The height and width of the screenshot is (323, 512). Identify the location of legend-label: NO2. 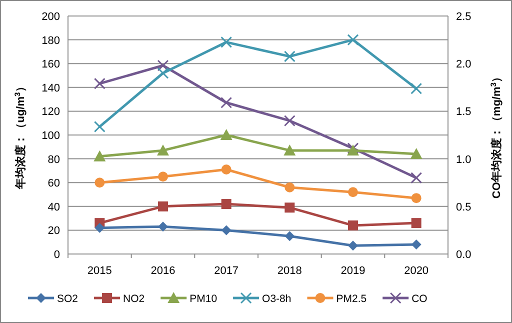
(134, 299).